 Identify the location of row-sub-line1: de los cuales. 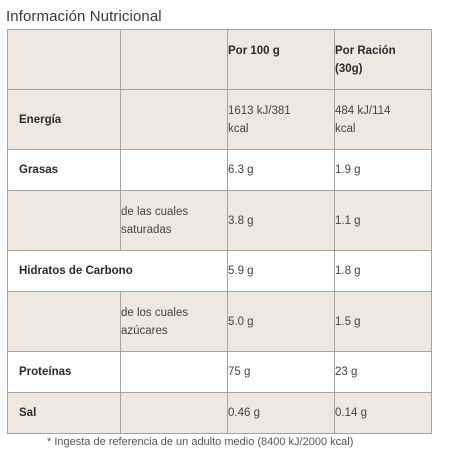
(155, 312).